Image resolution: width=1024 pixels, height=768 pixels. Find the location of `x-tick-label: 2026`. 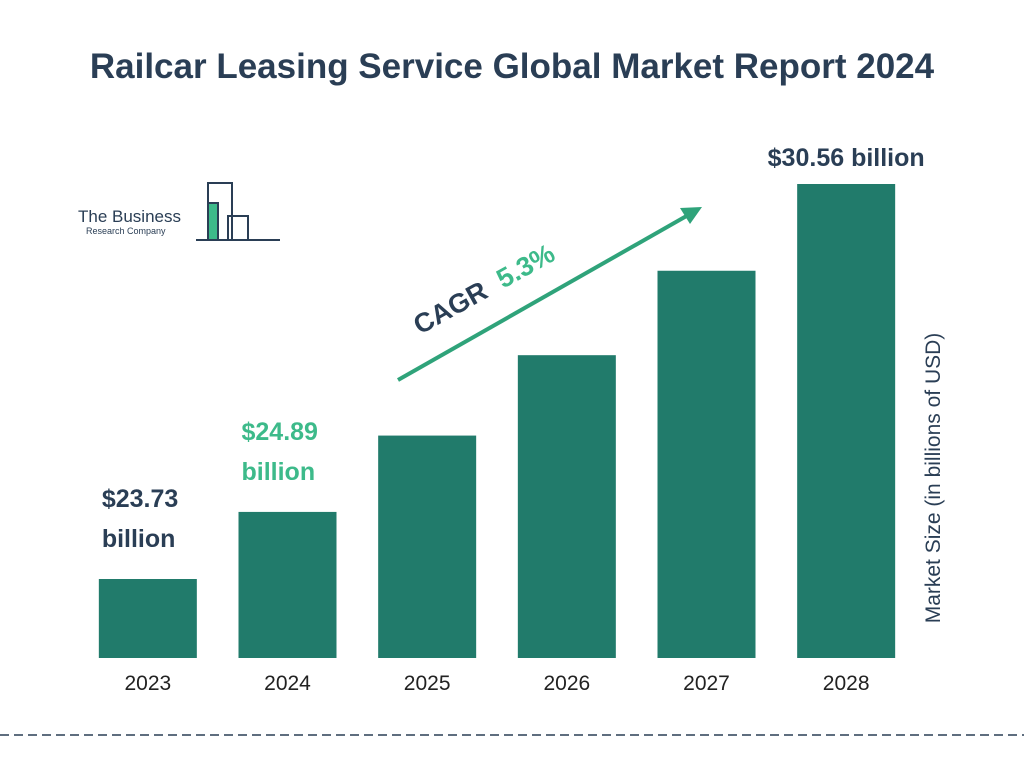

x-tick-label: 2026 is located at coordinates (566, 683).